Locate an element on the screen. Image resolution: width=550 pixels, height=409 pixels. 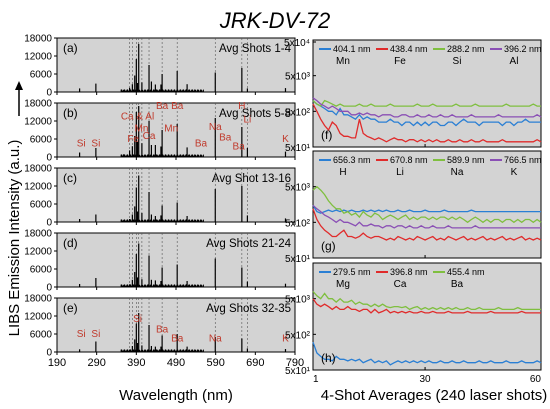
x-tick-label: 30 is located at coordinates (426, 379).